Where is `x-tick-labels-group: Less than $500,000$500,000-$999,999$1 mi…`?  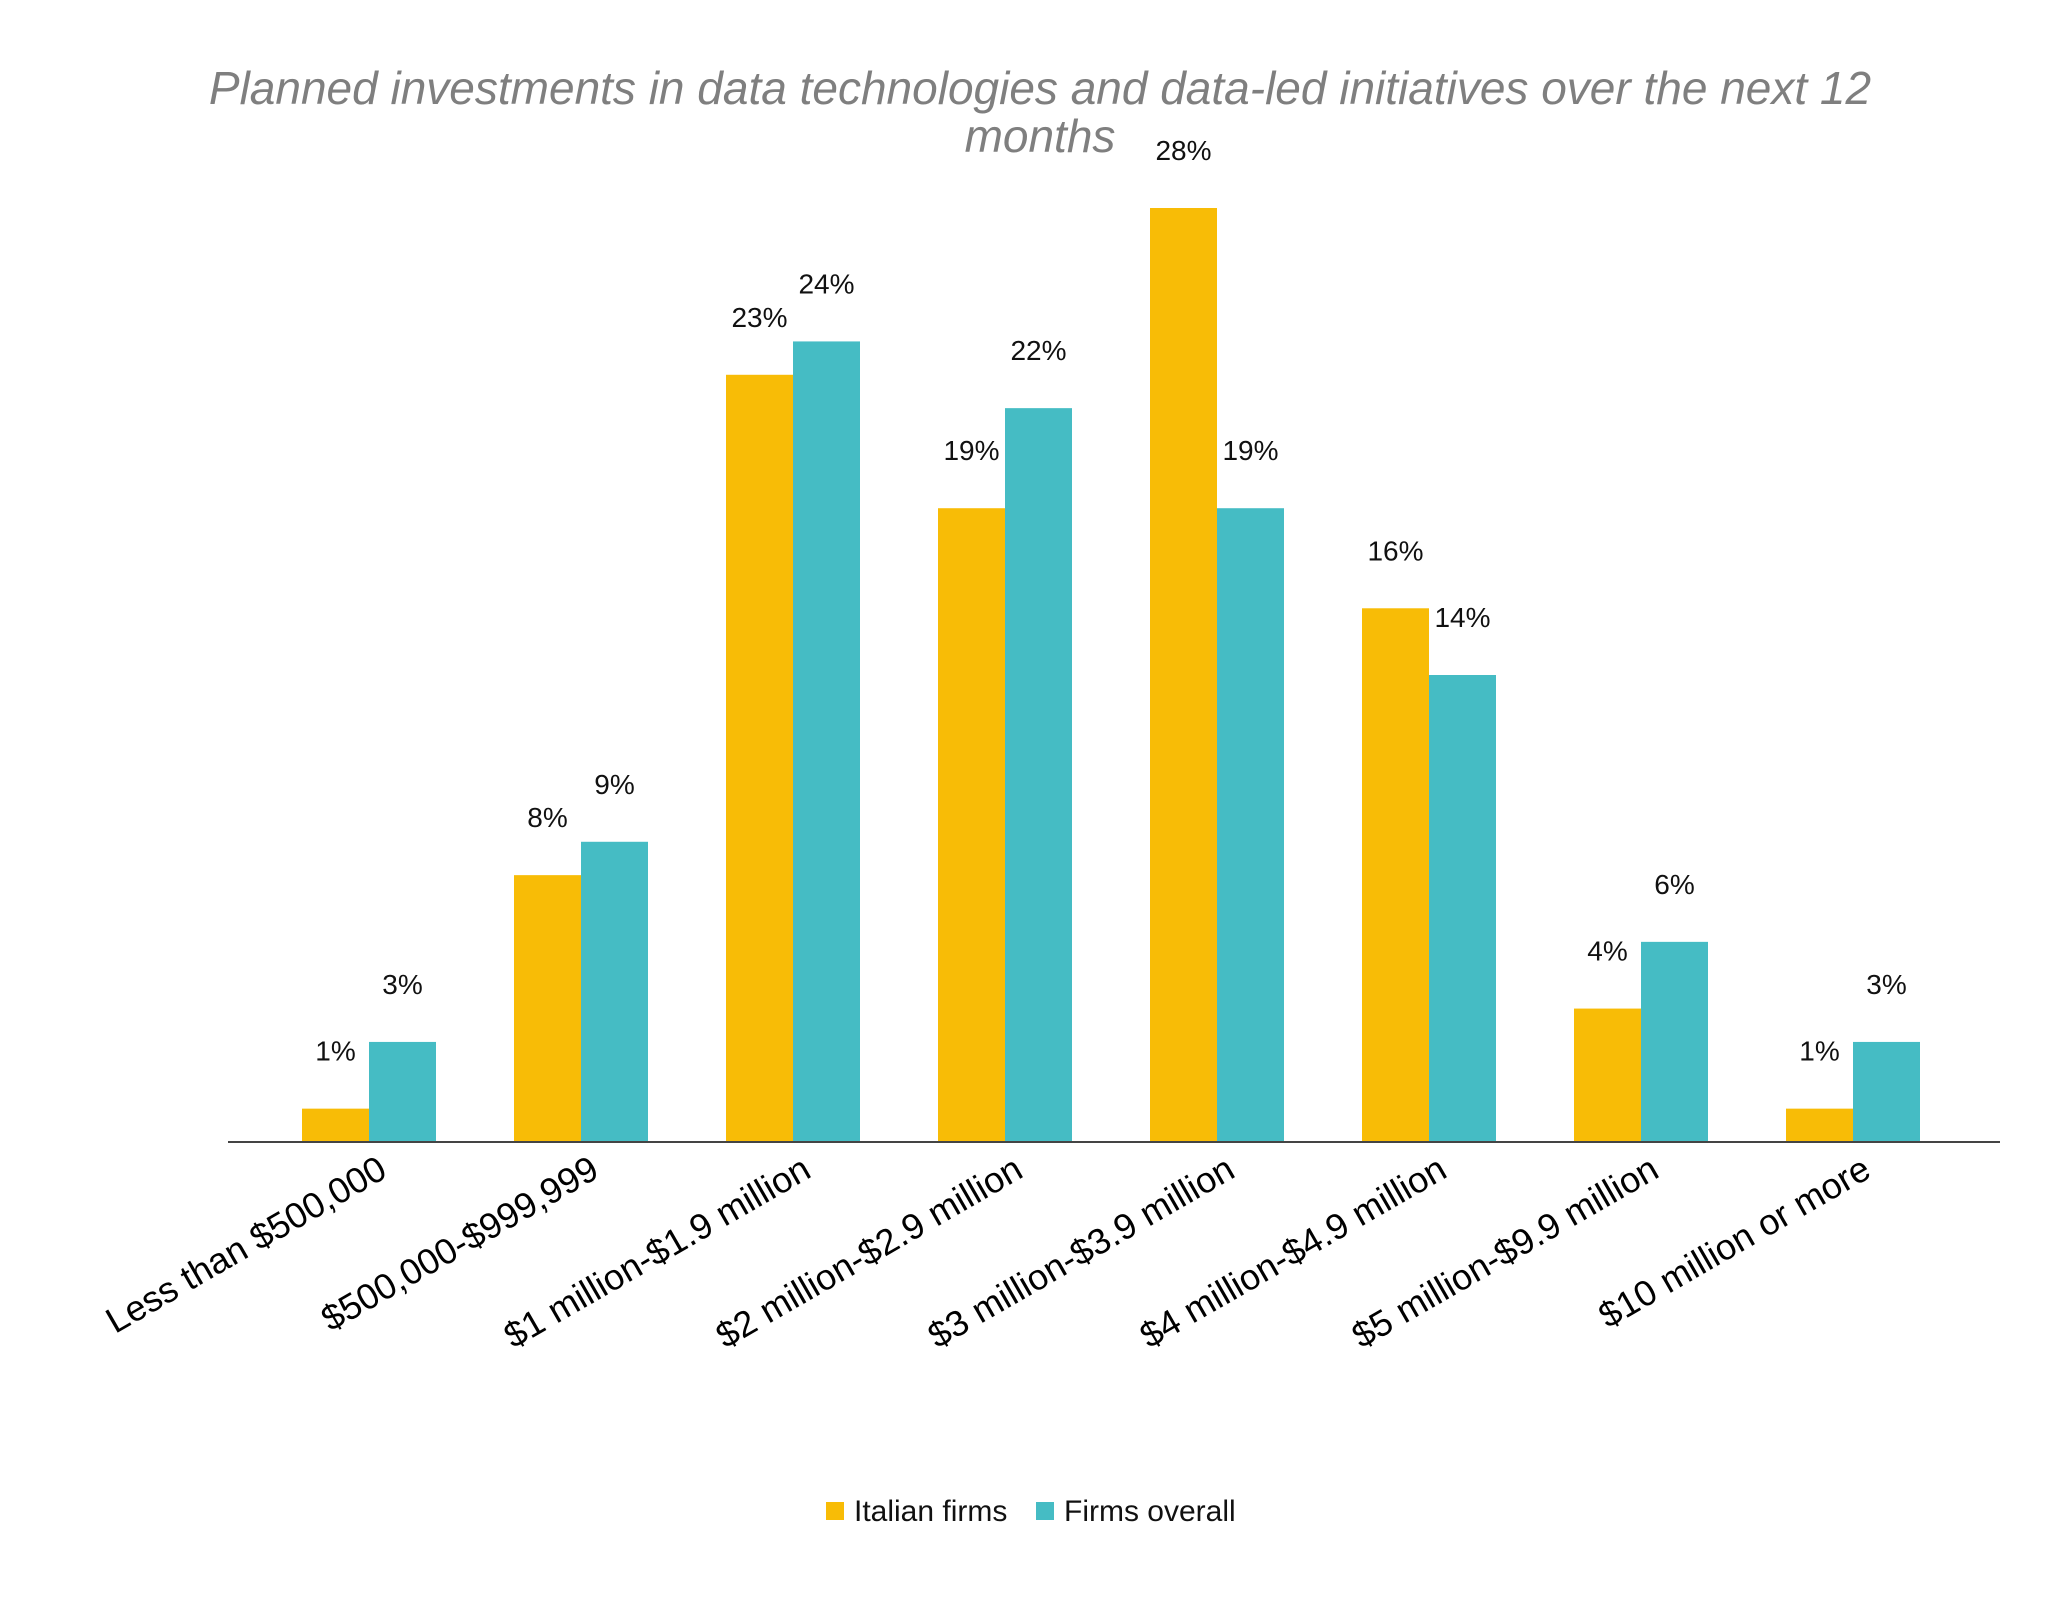 x-tick-labels-group: Less than $500,000$500,000-$999,999$1 mi… is located at coordinates (988, 1251).